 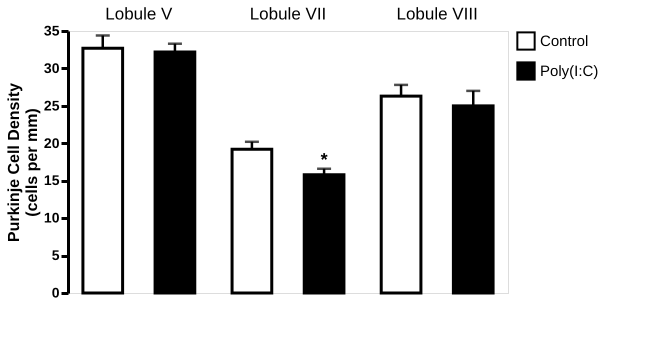 I want to click on legend-label: Poly(I:C), so click(x=569, y=71).